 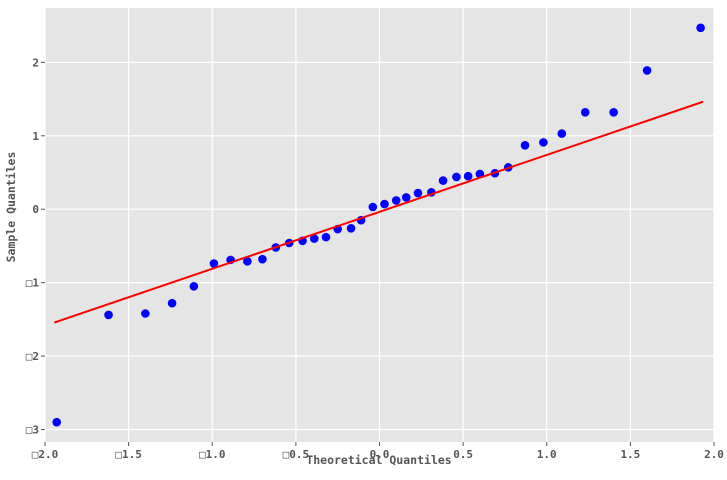 What do you see at coordinates (212, 454) in the screenshot?
I see `x-tick-label: □1.0` at bounding box center [212, 454].